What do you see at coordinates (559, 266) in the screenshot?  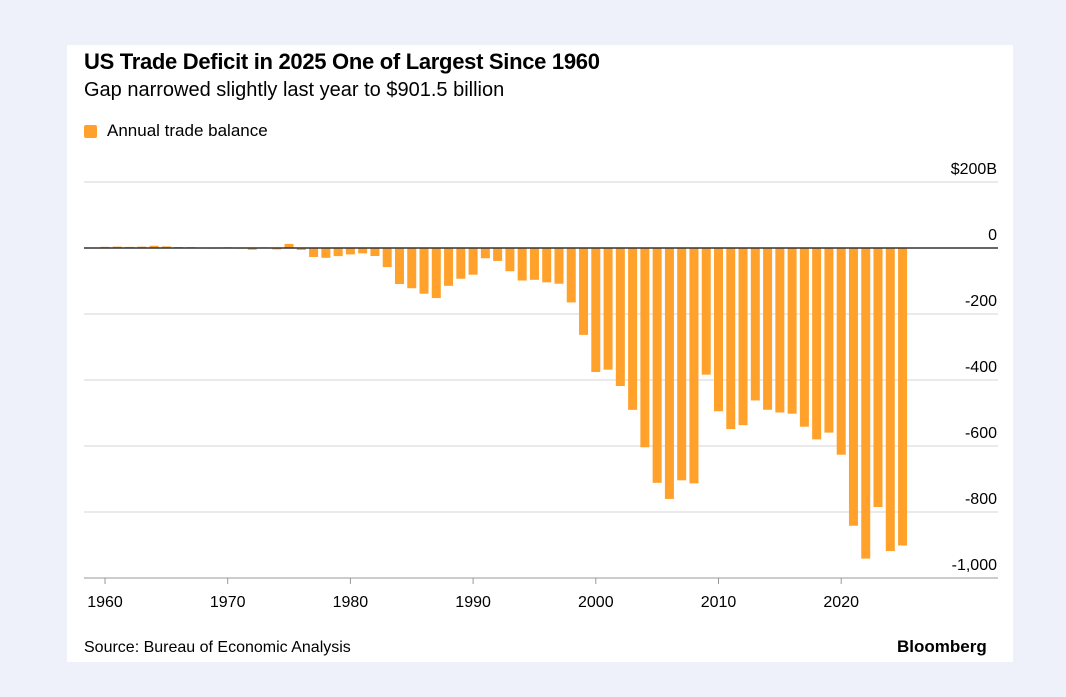 I see `bar-1997` at bounding box center [559, 266].